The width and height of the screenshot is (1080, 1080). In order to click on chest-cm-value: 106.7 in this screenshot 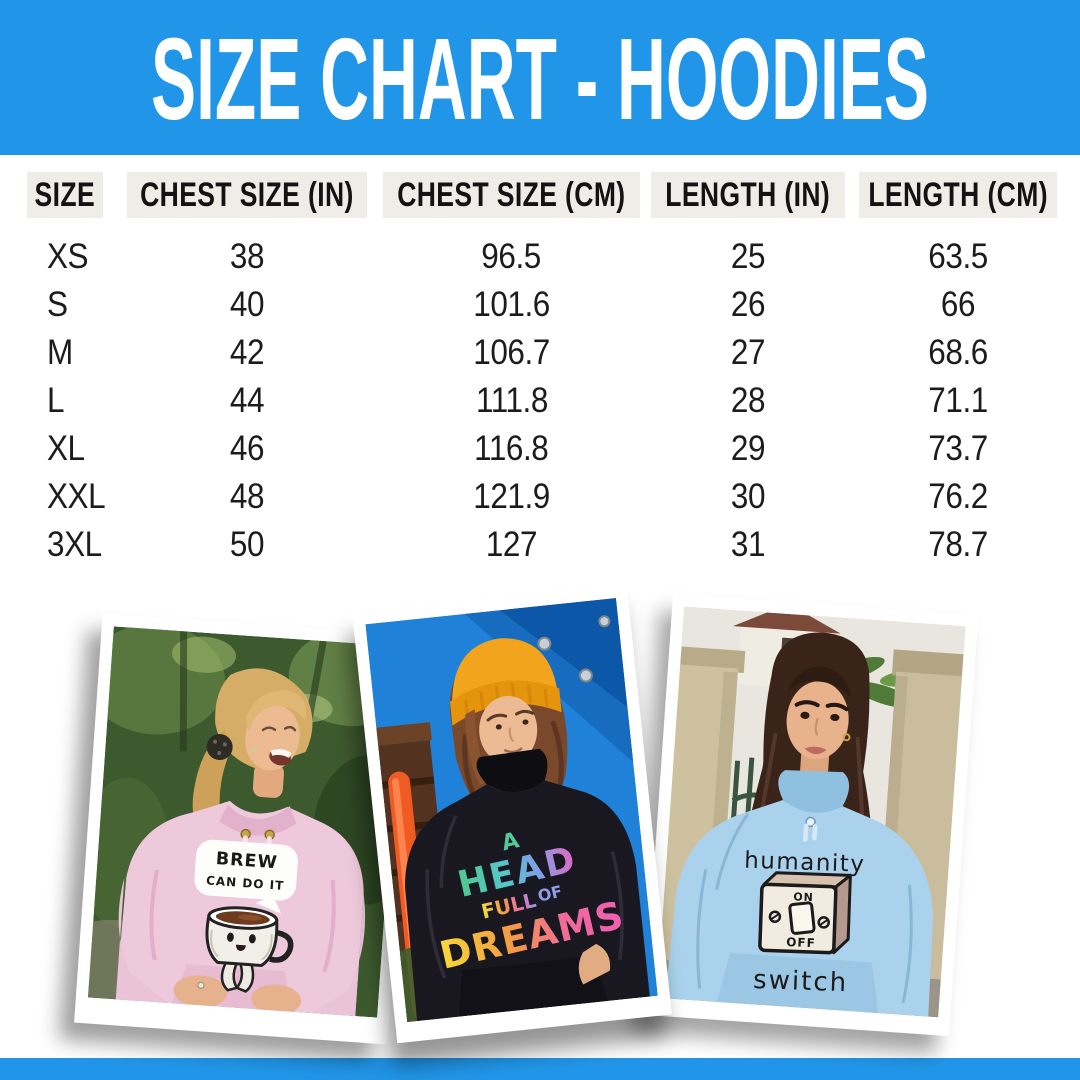, I will do `click(511, 352)`.